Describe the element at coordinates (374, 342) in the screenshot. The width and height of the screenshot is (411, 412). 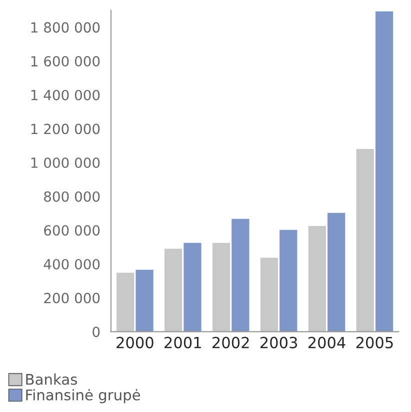
I see `x-tick-label: 2005` at that location.